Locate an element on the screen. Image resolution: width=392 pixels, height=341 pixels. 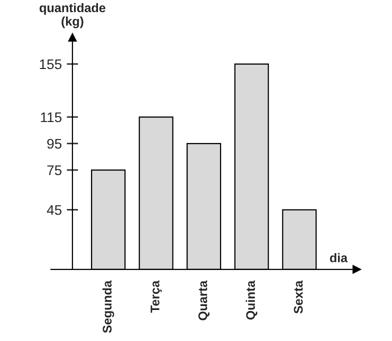
y-tick-label: 75 is located at coordinates (54, 170).